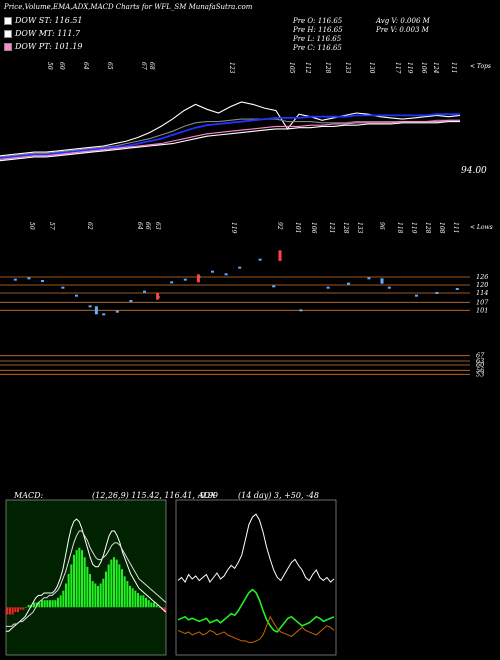 This screenshot has width=500, height=660. Describe the element at coordinates (147, 226) in the screenshot. I see `low-label: 66` at that location.